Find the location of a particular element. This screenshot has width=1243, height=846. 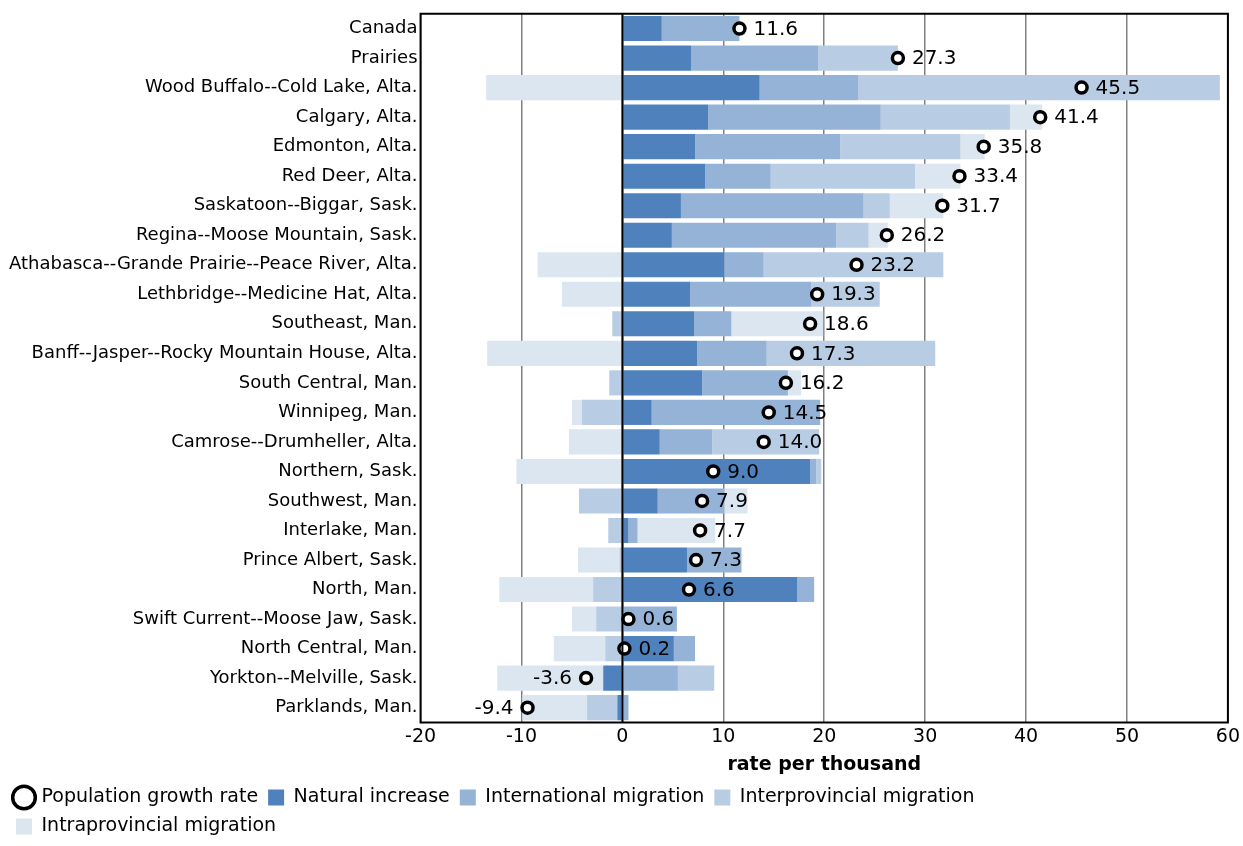

x-tick-label: 10 is located at coordinates (723, 734).